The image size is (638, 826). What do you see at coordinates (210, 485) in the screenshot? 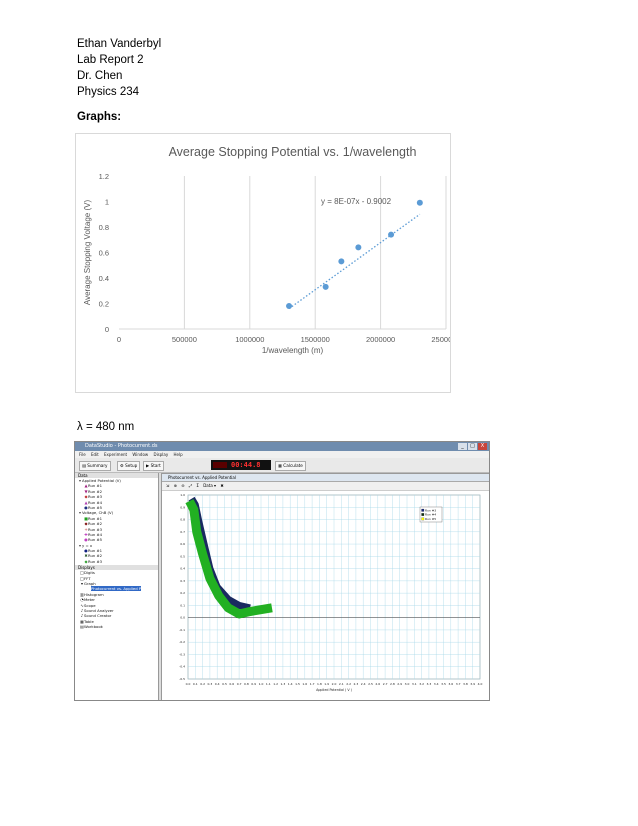
I see `data-menu: Data ▾` at bounding box center [210, 485].